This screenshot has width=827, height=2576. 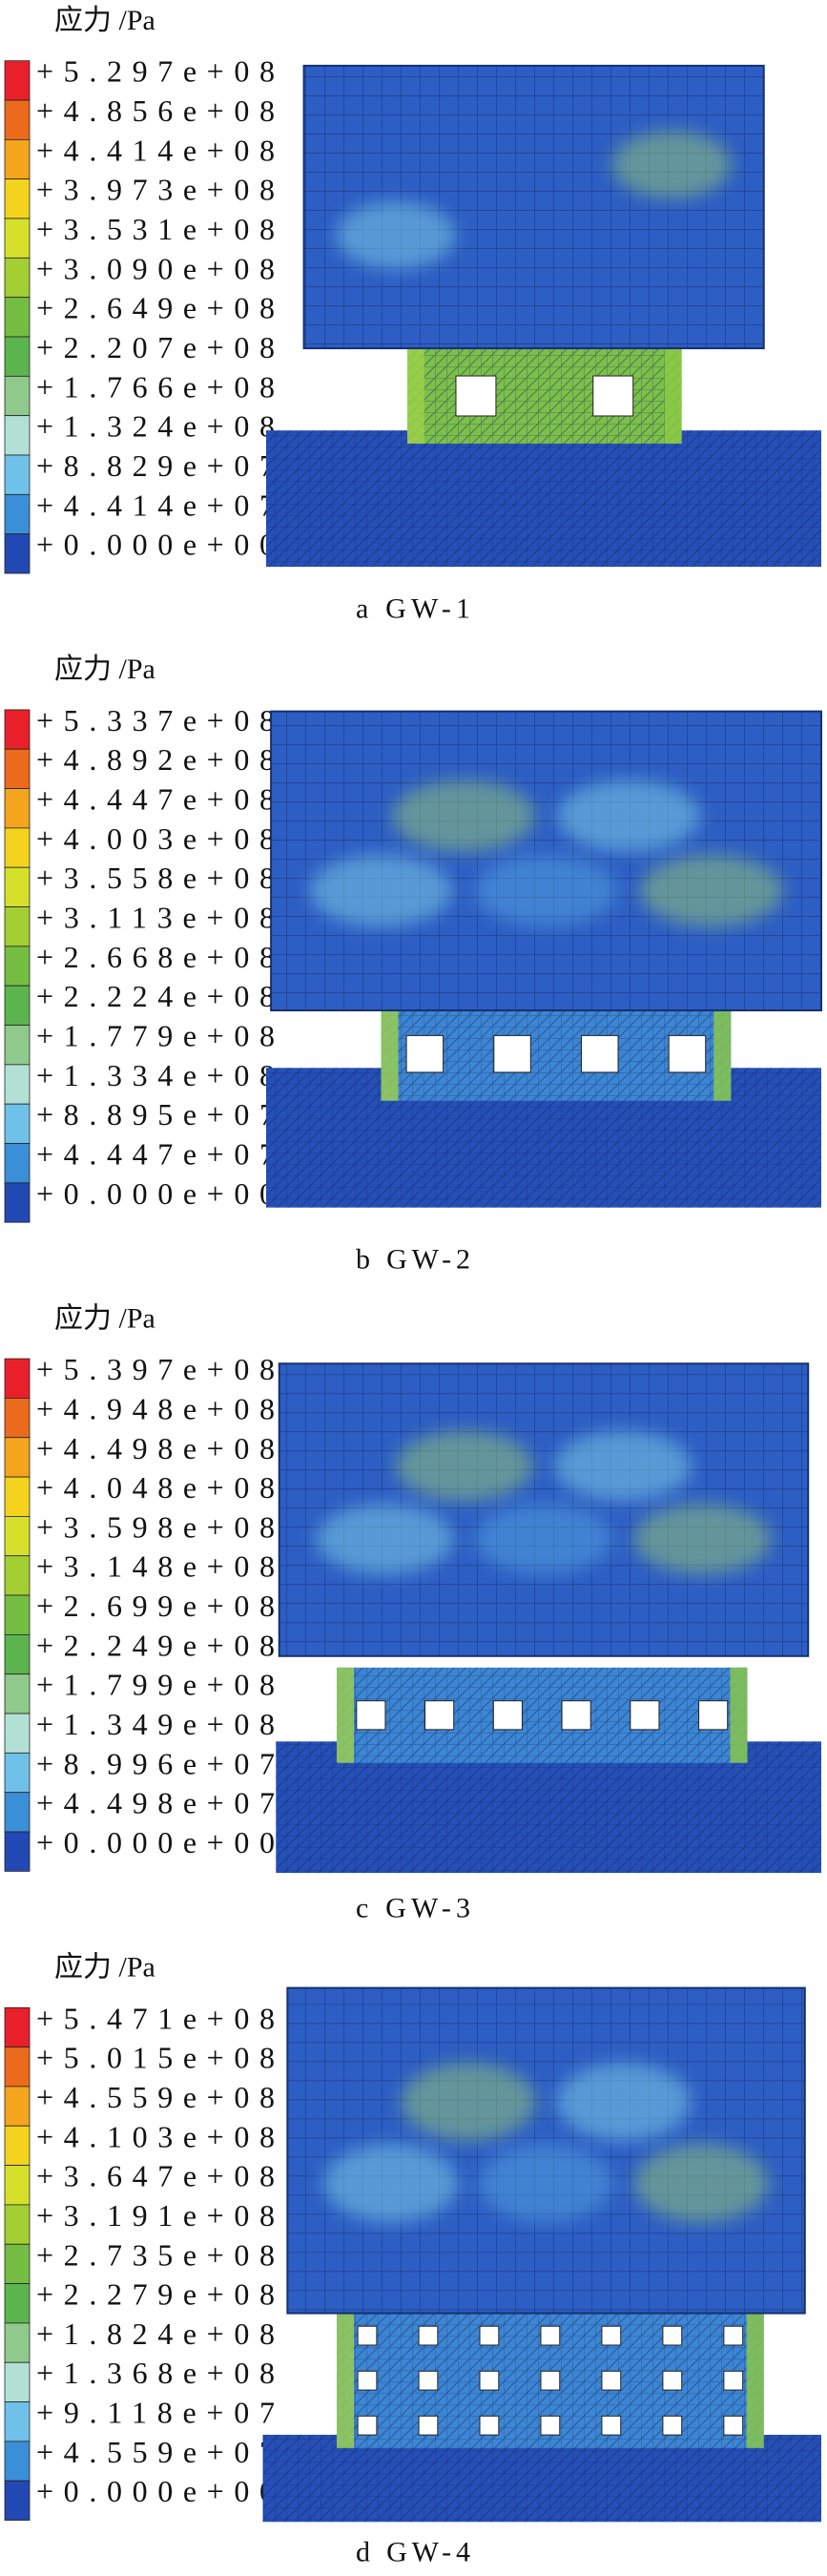 What do you see at coordinates (546, 853) in the screenshot?
I see `stress-contour` at bounding box center [546, 853].